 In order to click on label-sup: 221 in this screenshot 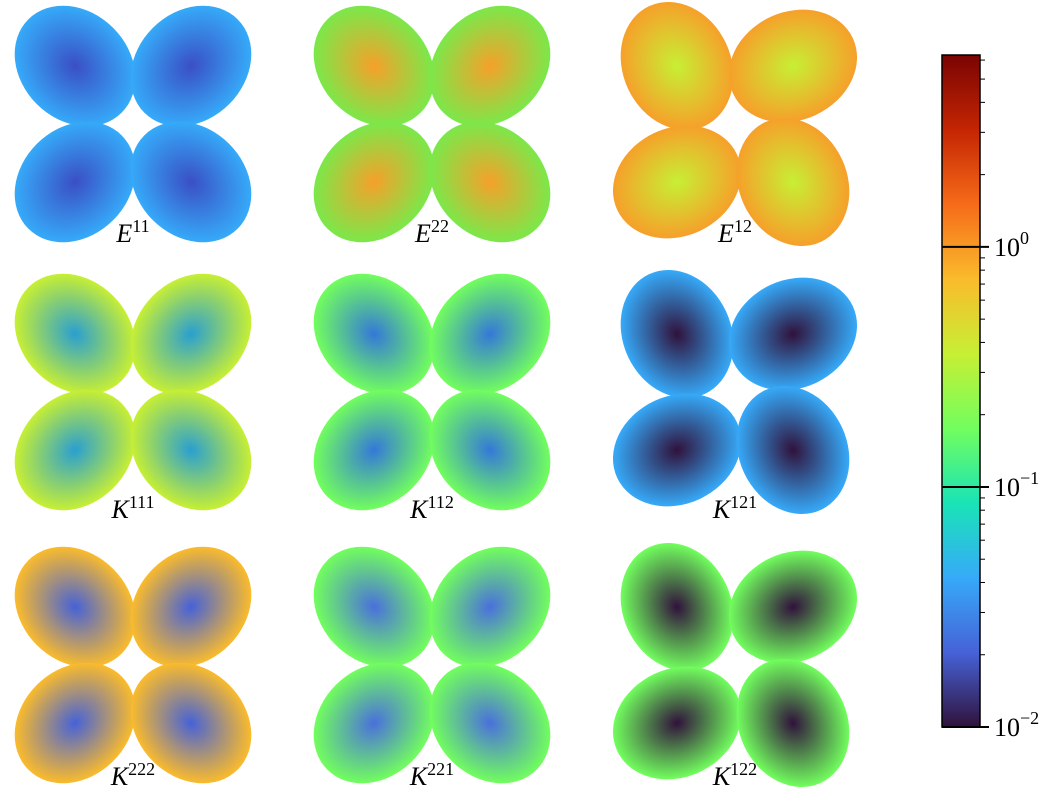, I will do `click(440, 769)`.